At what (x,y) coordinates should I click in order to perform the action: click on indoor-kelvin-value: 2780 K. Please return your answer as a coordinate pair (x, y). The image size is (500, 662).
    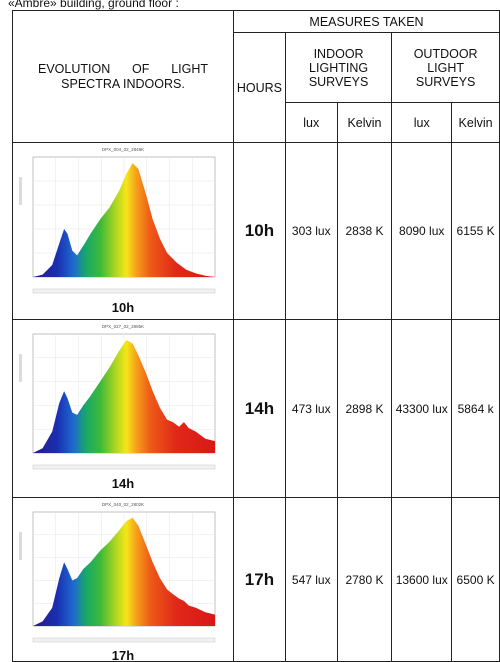
    Looking at the image, I should click on (364, 579).